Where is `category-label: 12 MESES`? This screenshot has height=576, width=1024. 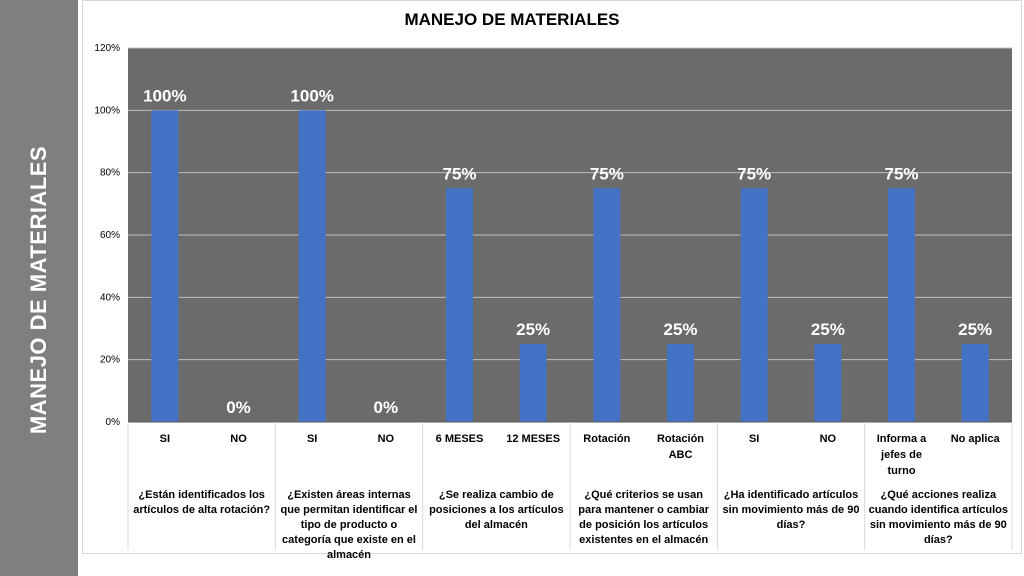 category-label: 12 MESES is located at coordinates (533, 439).